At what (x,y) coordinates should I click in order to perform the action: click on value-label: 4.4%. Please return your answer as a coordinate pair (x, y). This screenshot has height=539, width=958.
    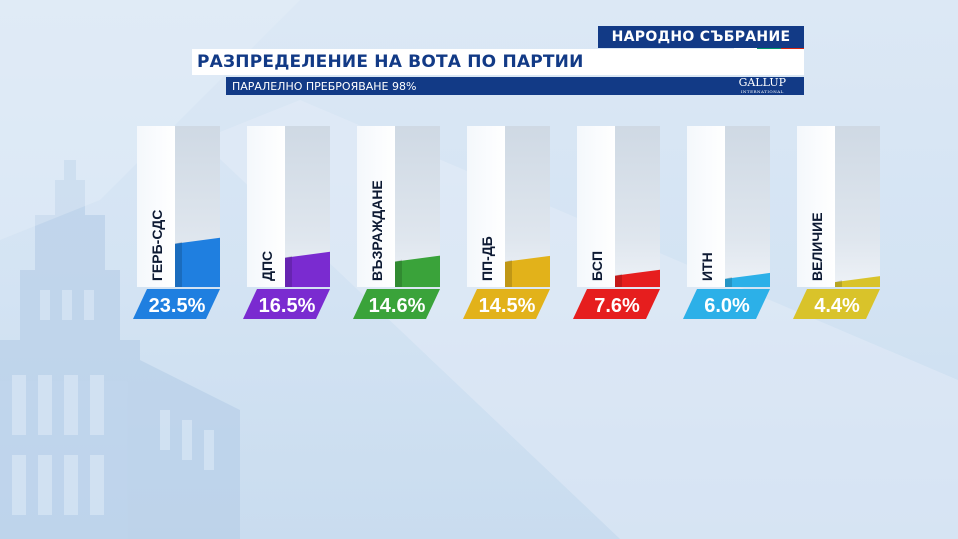
    Looking at the image, I should click on (837, 306).